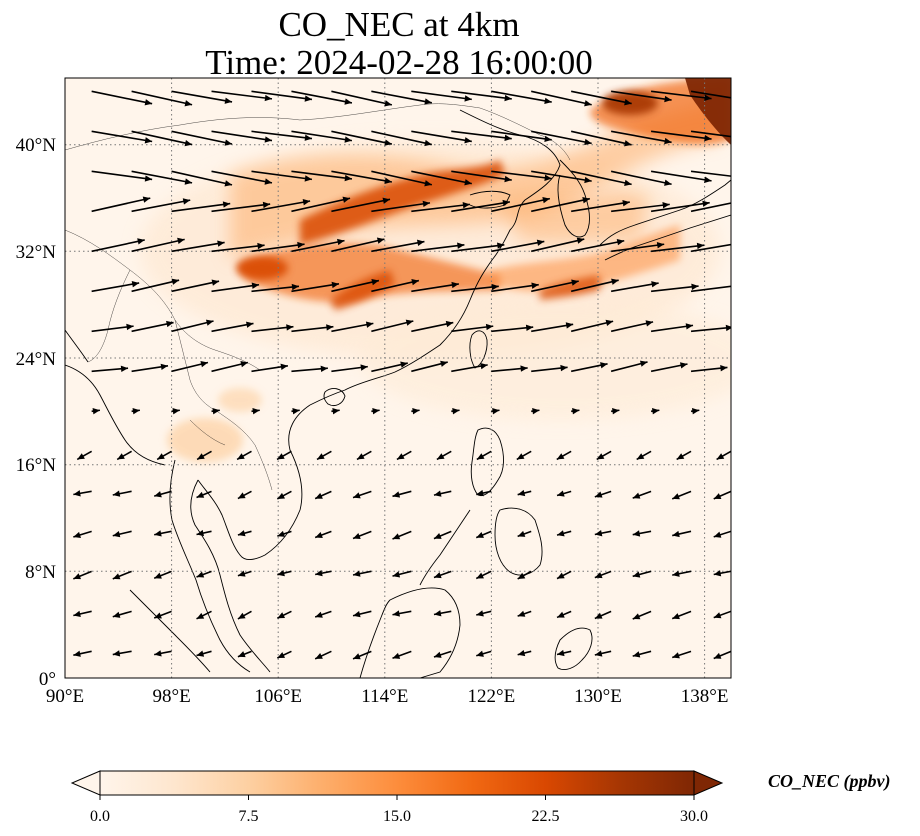 This screenshot has width=920, height=836. What do you see at coordinates (397, 816) in the screenshot?
I see `cb-tick-label: 15.0` at bounding box center [397, 816].